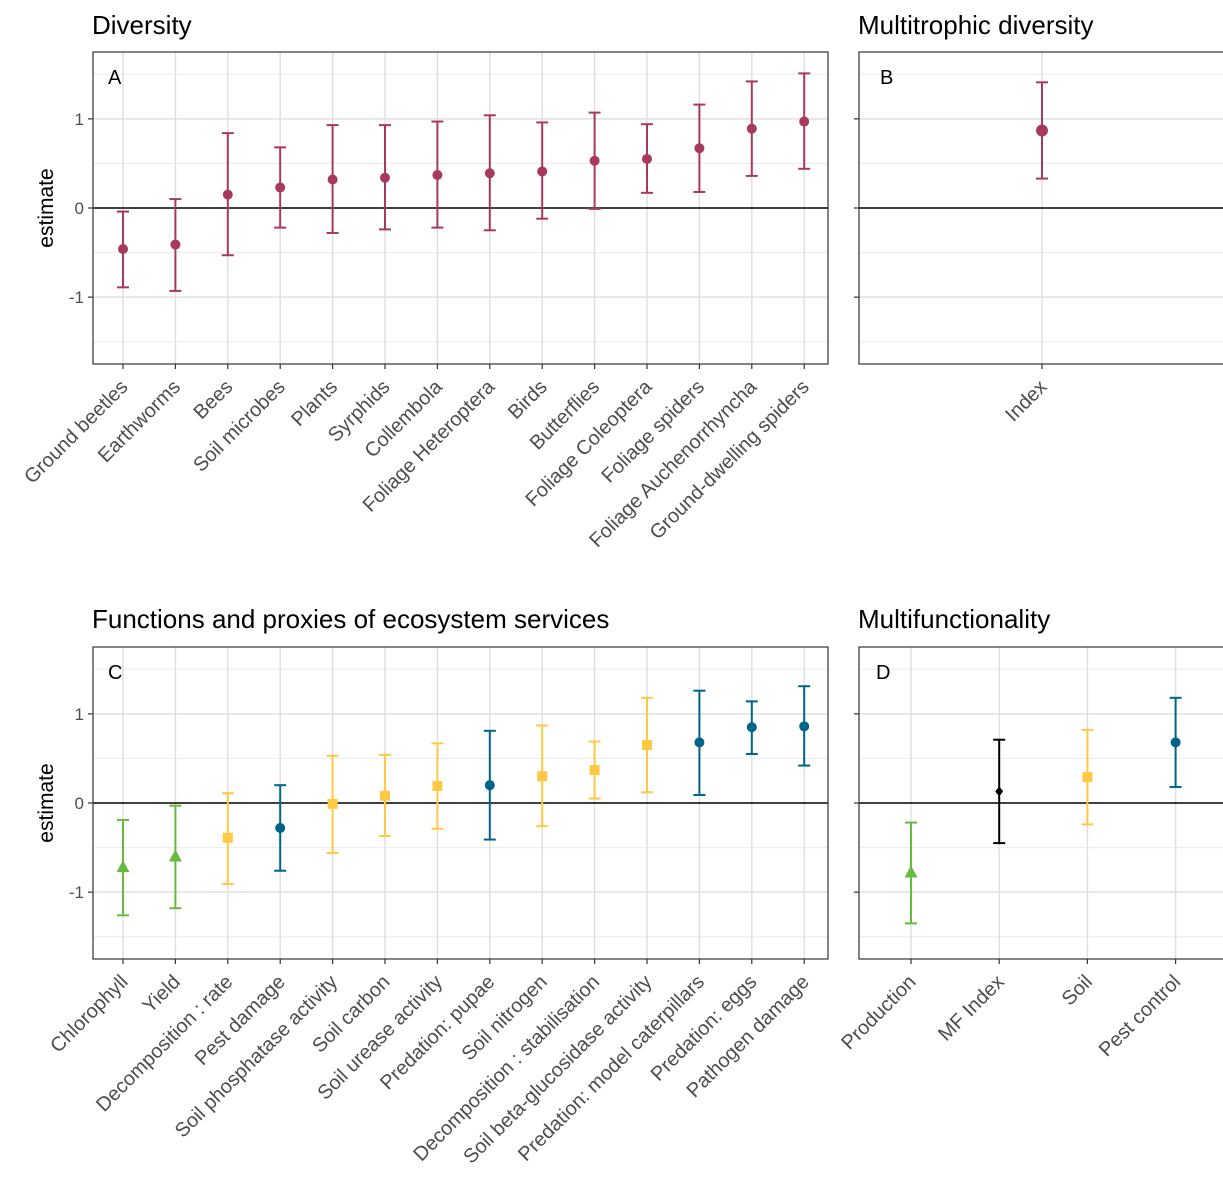 This screenshot has width=1223, height=1199. Describe the element at coordinates (46, 802) in the screenshot. I see `panel-c-y-axis-label: estimate` at that location.